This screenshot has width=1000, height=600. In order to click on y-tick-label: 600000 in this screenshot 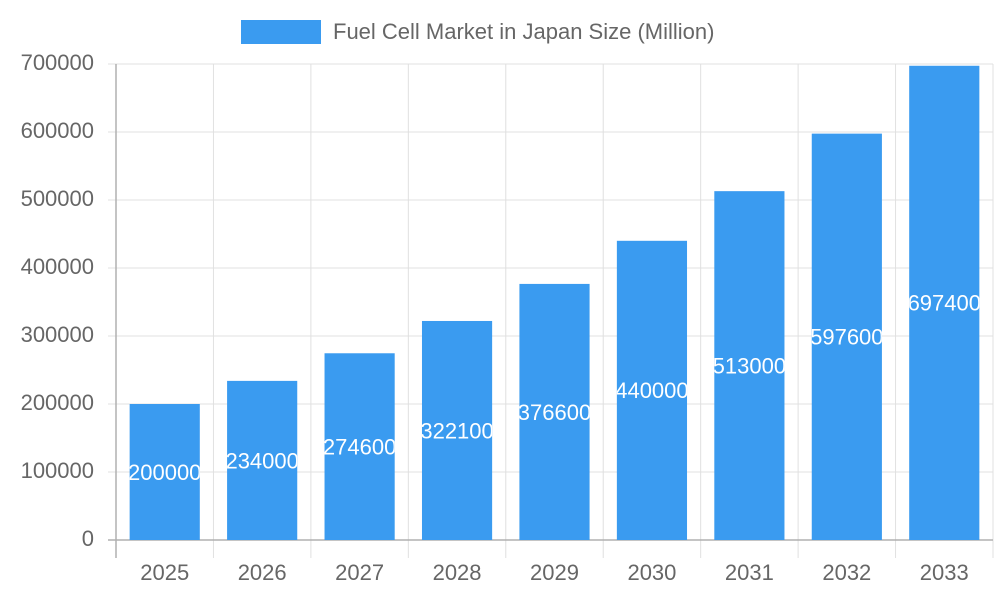, I will do `click(57, 130)`.